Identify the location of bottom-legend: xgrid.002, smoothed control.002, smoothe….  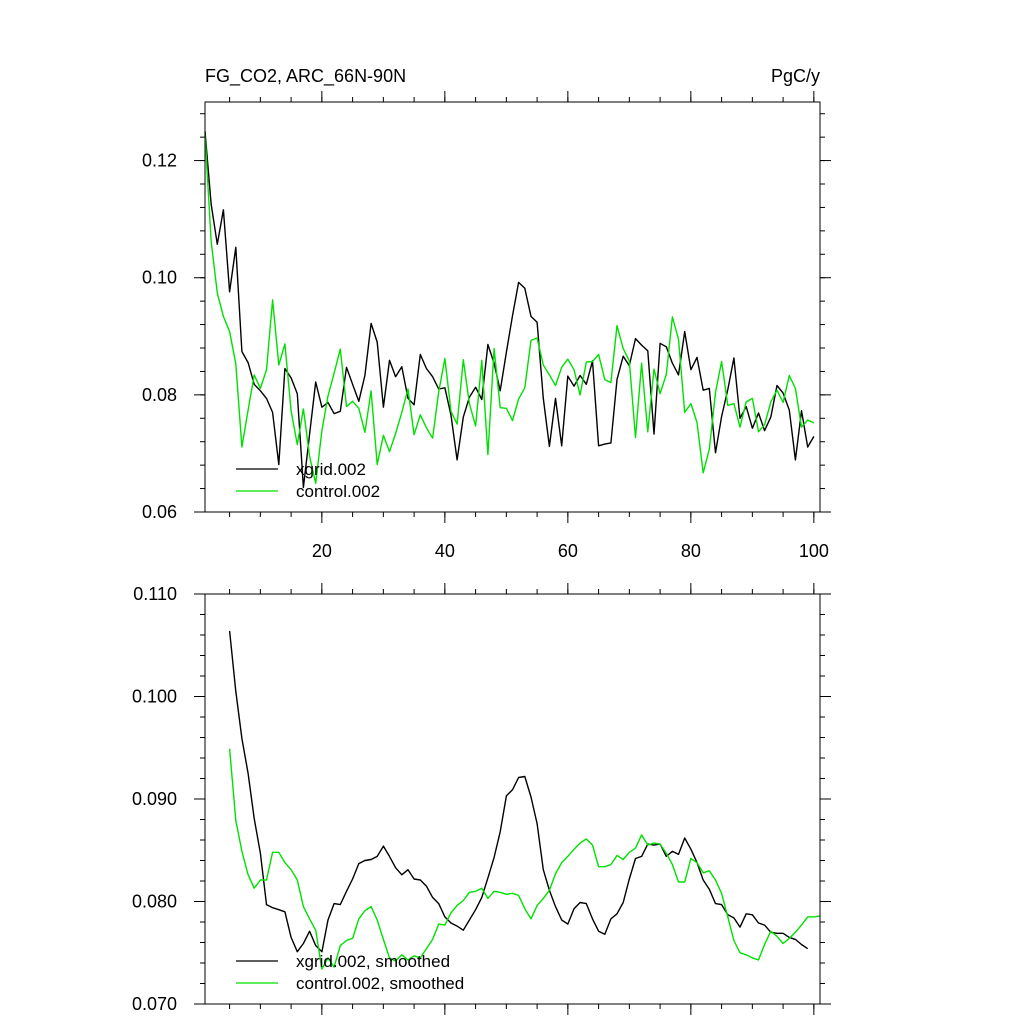
(350, 972).